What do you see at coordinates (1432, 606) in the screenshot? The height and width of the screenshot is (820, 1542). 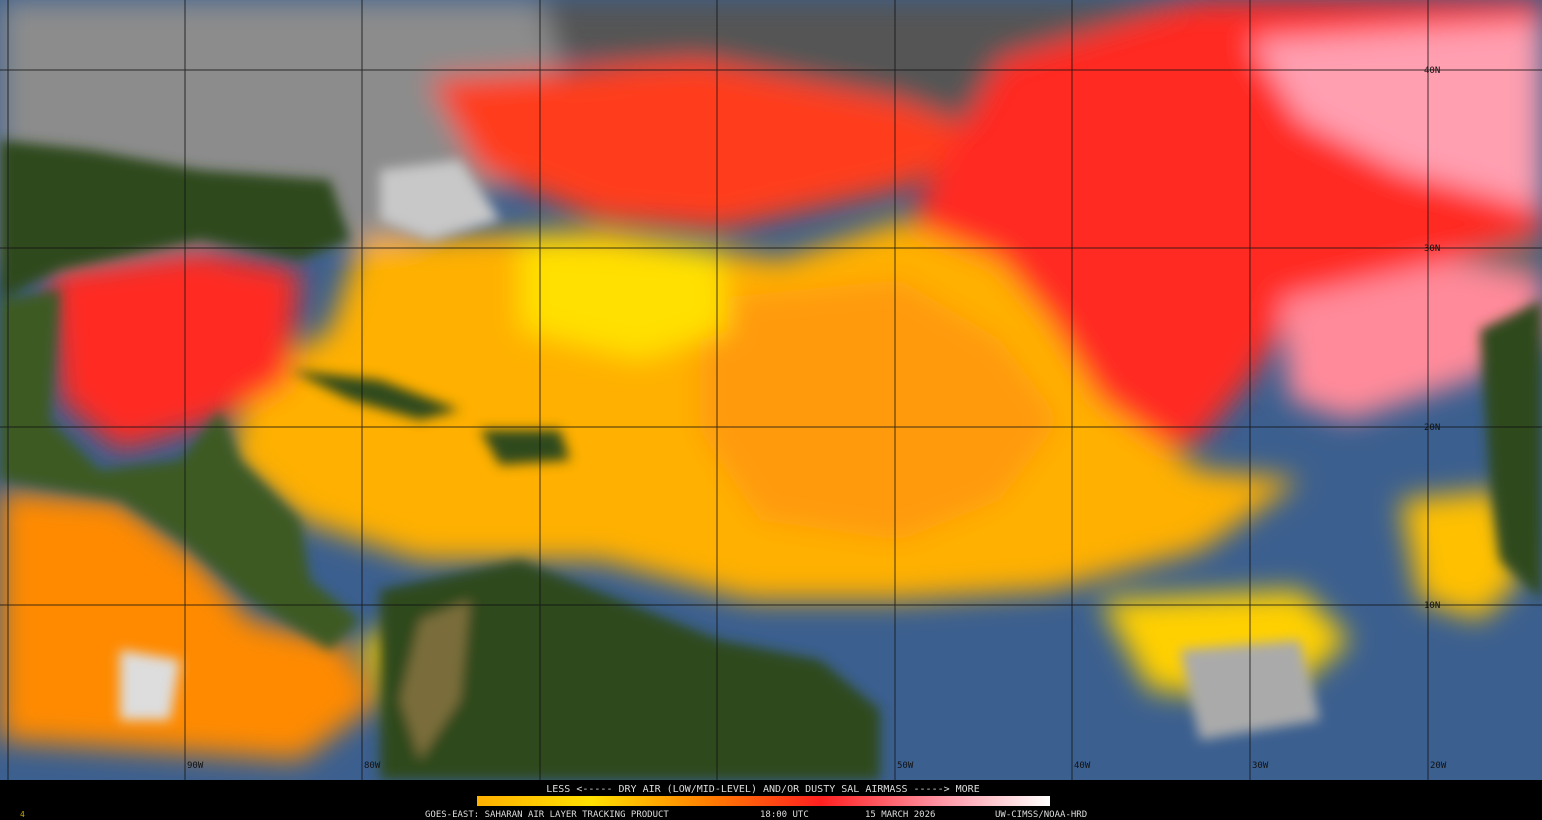 I see `latitude-label: 10N` at bounding box center [1432, 606].